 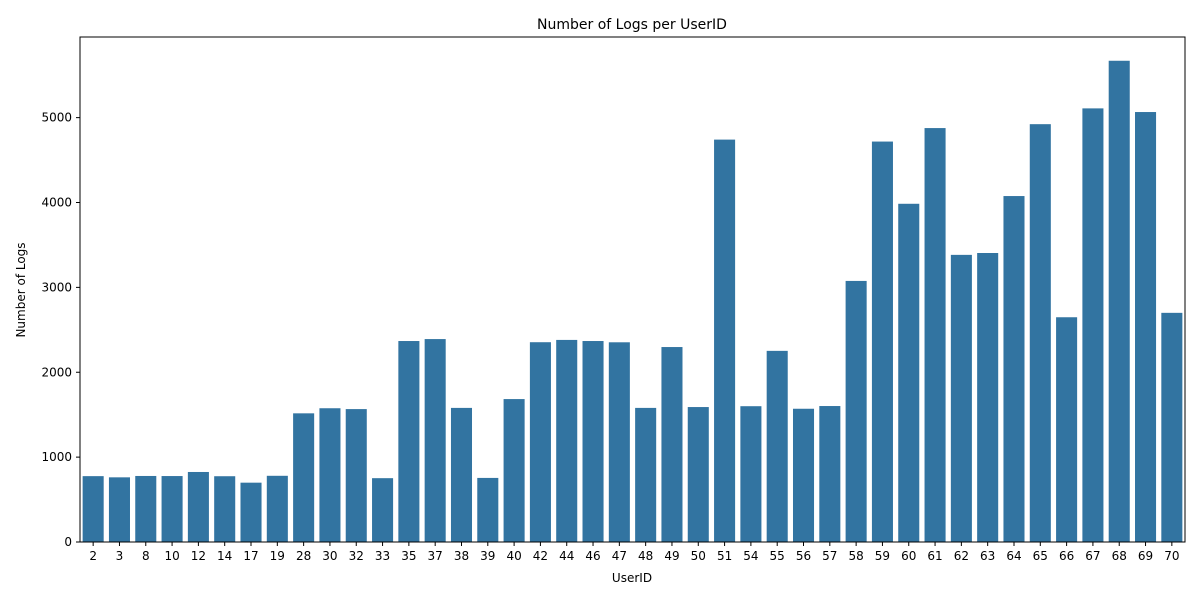 What do you see at coordinates (1066, 556) in the screenshot?
I see `x-tick-label: 66` at bounding box center [1066, 556].